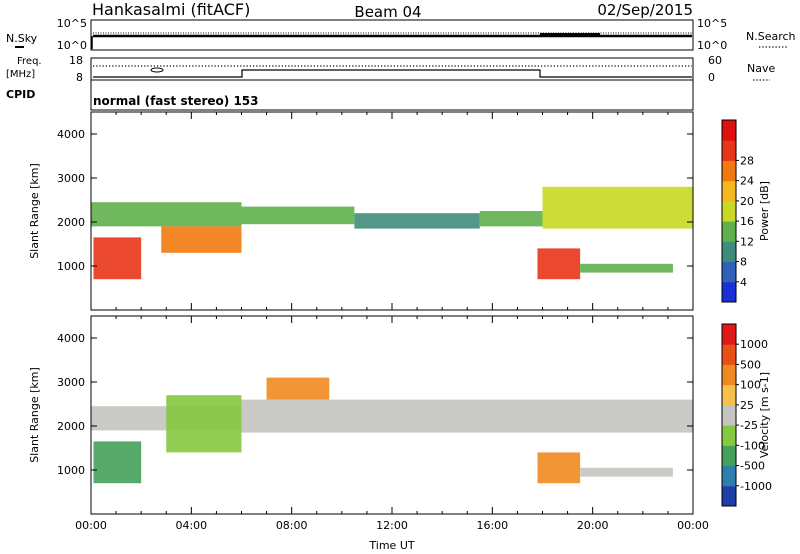 Image resolution: width=800 pixels, height=554 pixels. Describe the element at coordinates (749, 425) in the screenshot. I see `colorbar-tick-label: -25` at that location.